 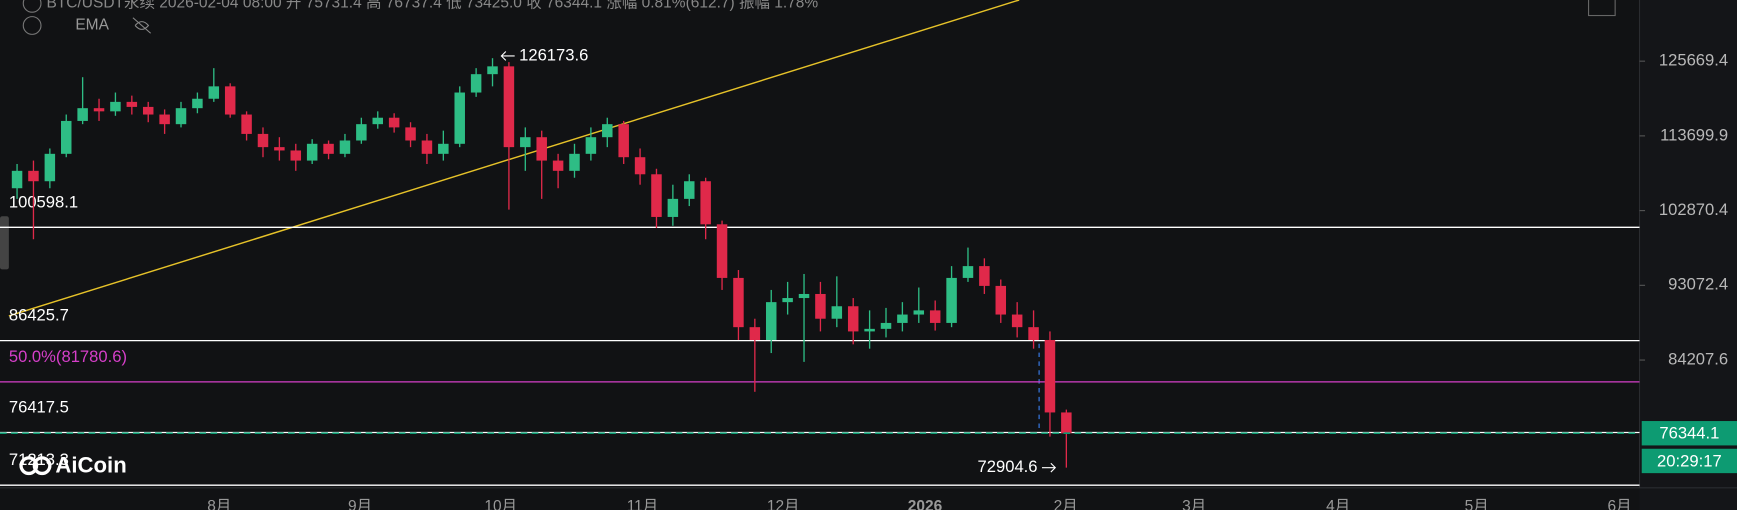 What do you see at coordinates (1698, 358) in the screenshot?
I see `y-tick-label: 84207.6` at bounding box center [1698, 358].